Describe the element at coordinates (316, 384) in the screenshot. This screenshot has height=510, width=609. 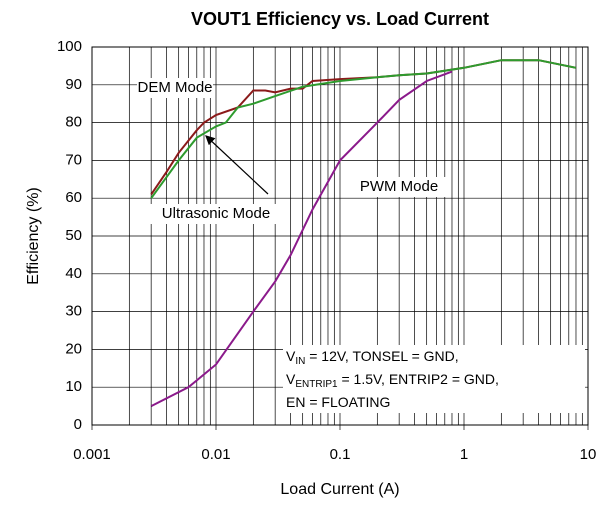
I see `conditions-text-part: ENTRIP1` at that location.